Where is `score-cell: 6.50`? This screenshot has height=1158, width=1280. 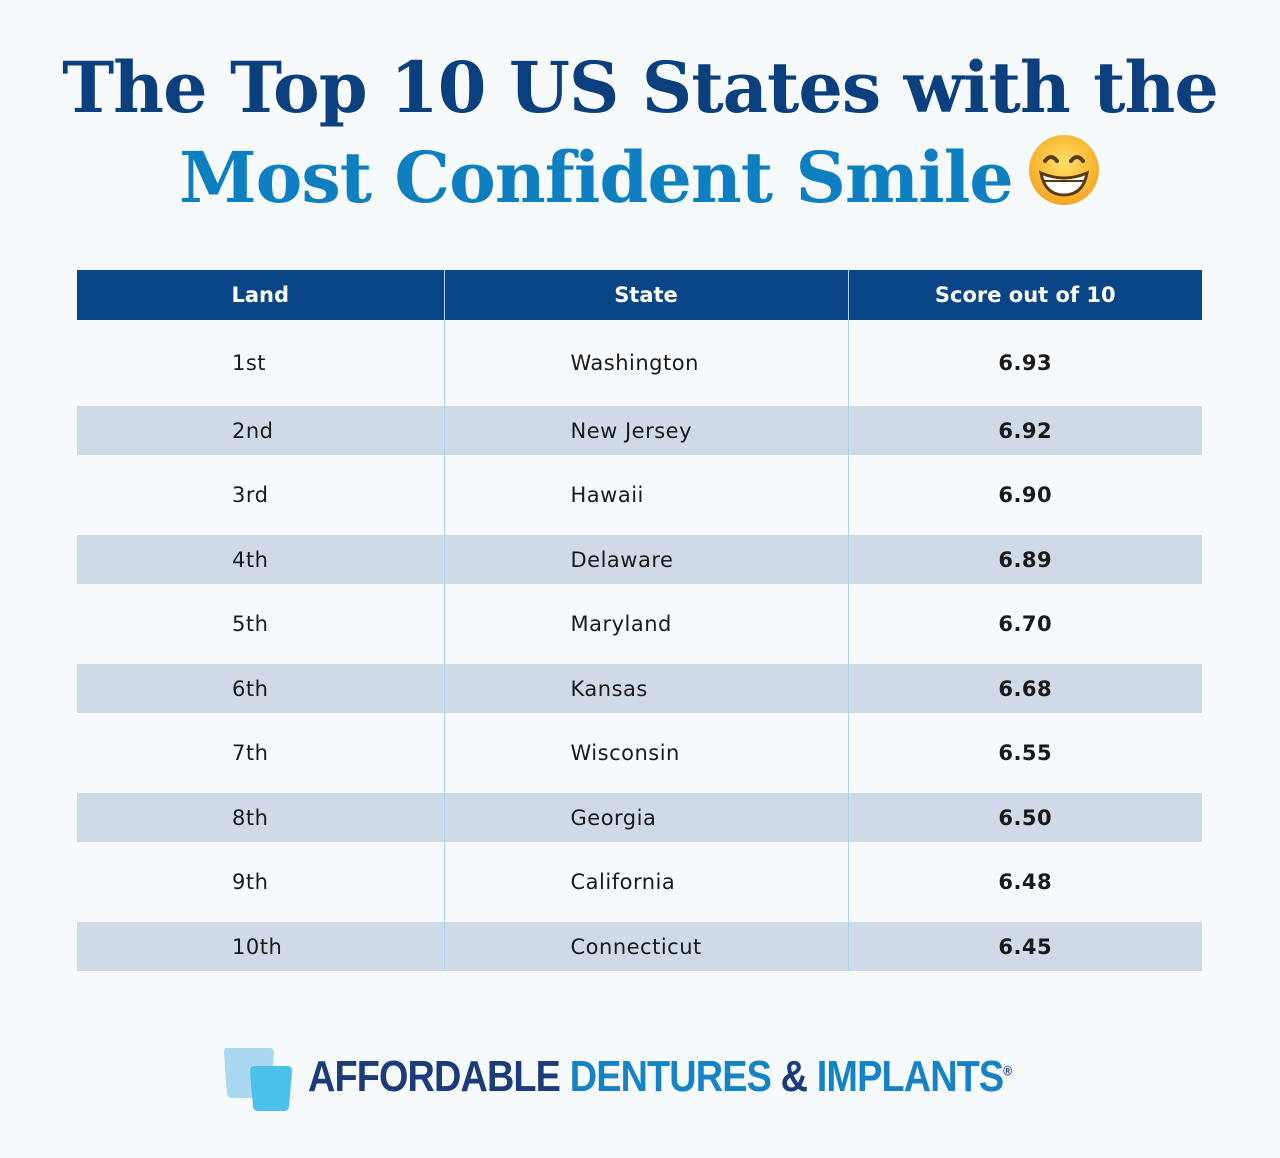
score-cell: 6.50 is located at coordinates (1025, 817).